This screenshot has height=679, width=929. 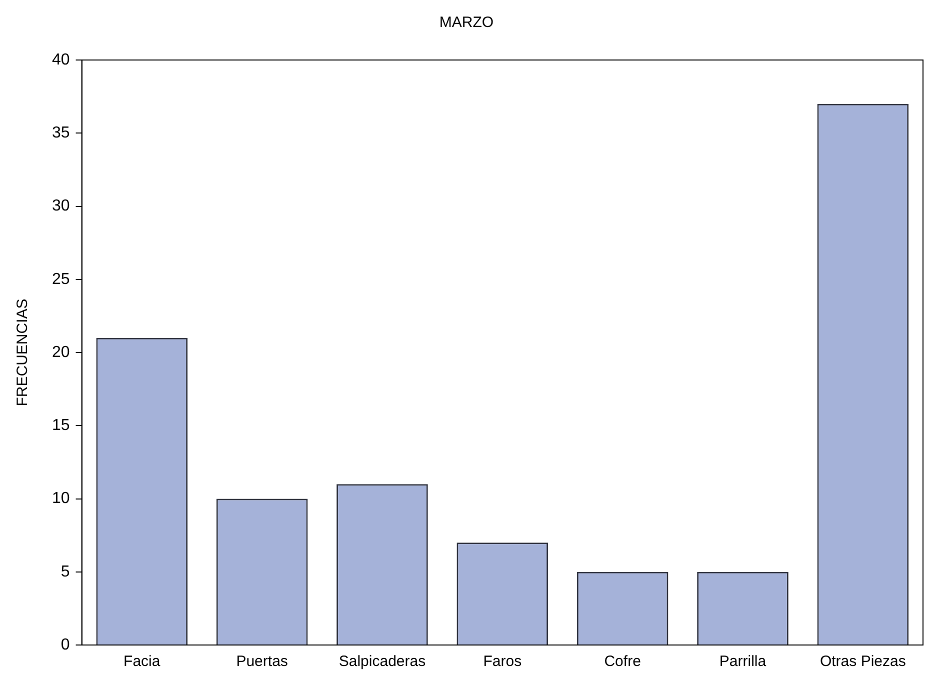 What do you see at coordinates (382, 661) in the screenshot?
I see `x-tick-label: Salpicaderas` at bounding box center [382, 661].